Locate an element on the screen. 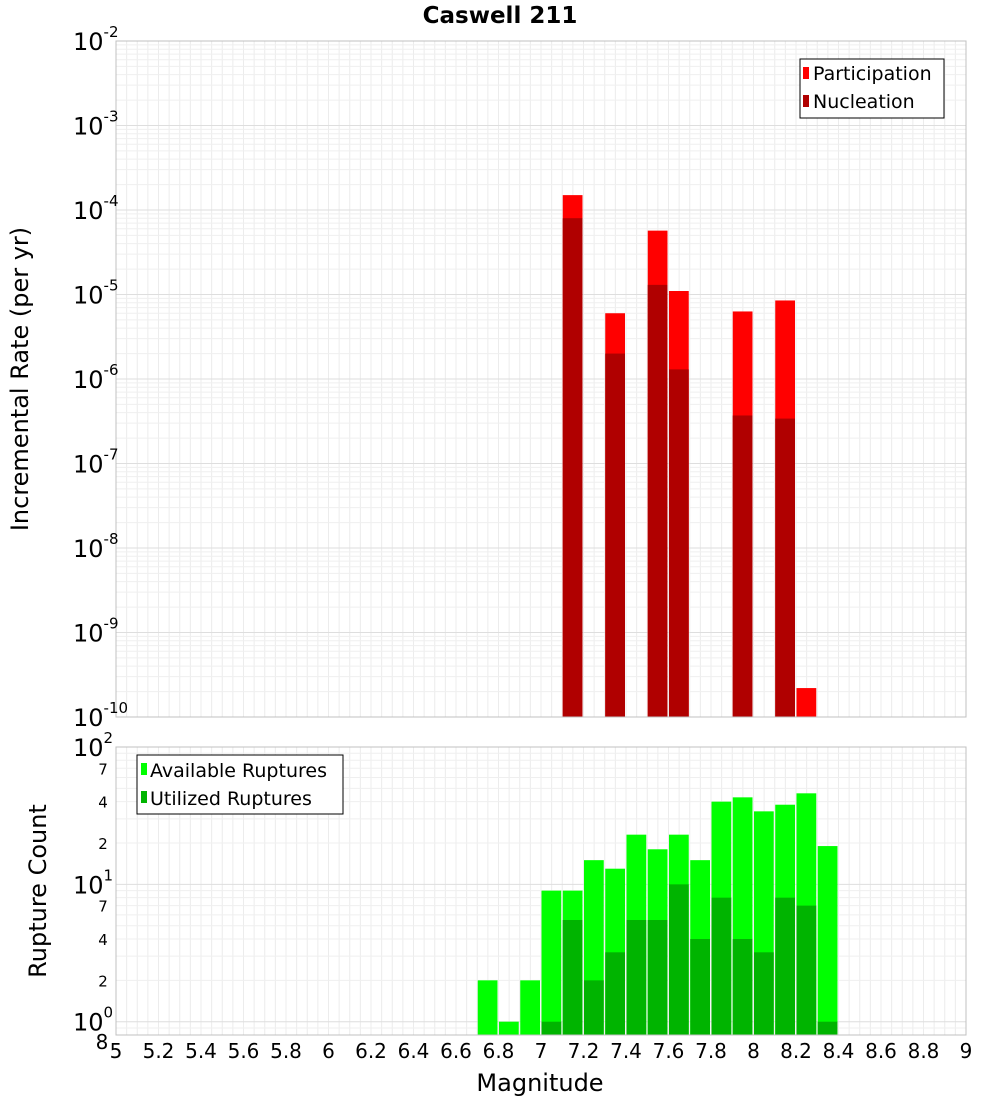 The height and width of the screenshot is (1100, 1000). x-tick-label: 8 is located at coordinates (753, 1051).